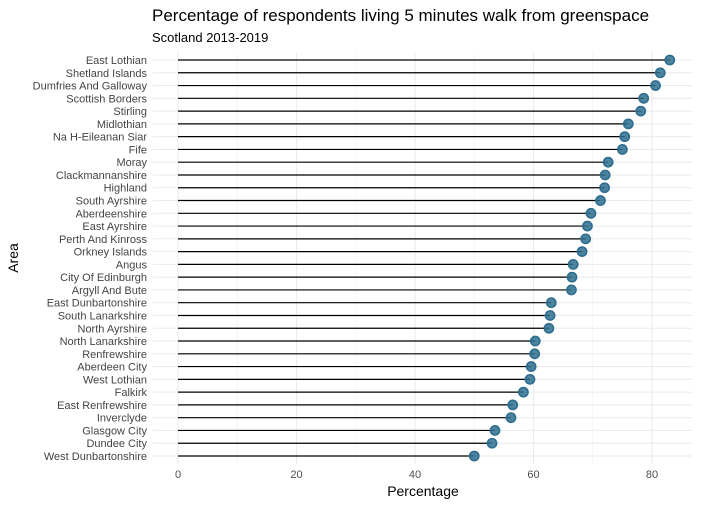  I want to click on y-tick-label: Aberdeenshire, so click(111, 214).